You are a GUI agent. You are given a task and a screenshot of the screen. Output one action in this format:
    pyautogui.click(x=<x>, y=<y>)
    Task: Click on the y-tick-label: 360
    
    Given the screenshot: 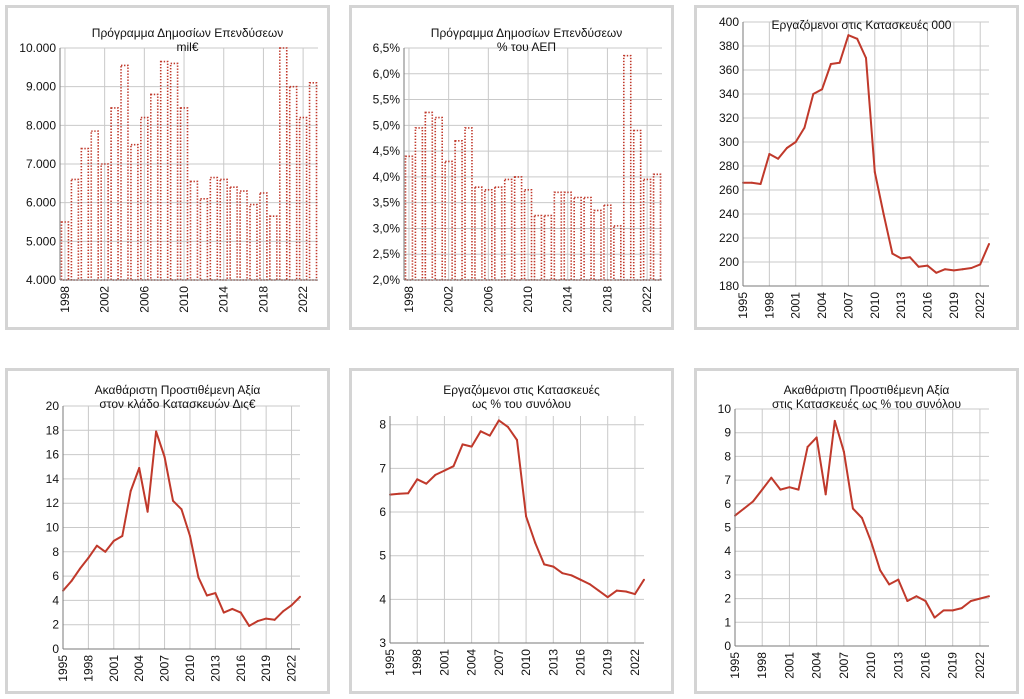 What is the action you would take?
    pyautogui.click(x=729, y=70)
    